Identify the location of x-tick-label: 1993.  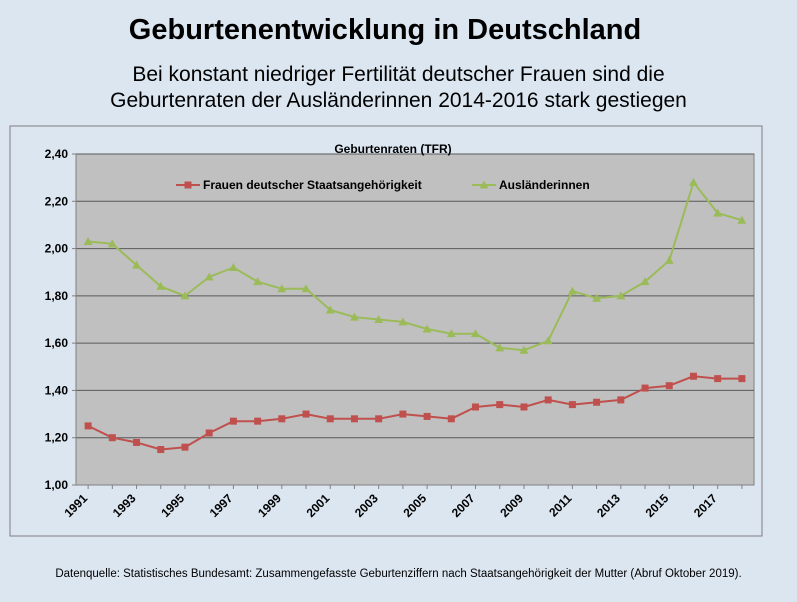
(124, 505).